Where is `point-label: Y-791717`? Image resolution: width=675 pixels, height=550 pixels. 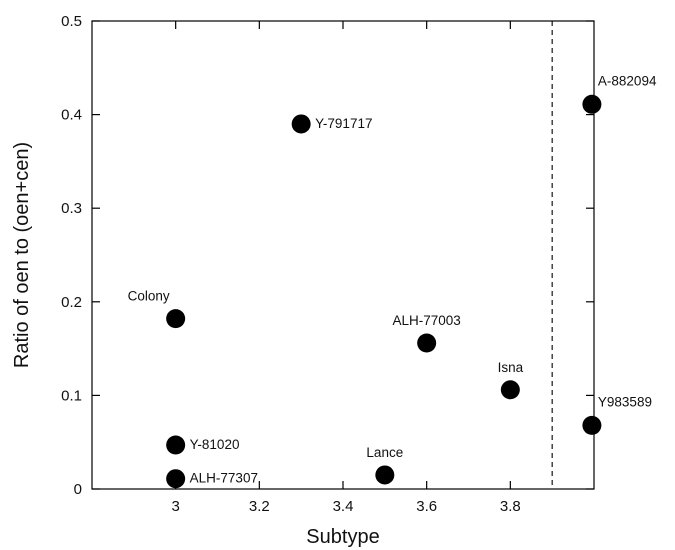 point-label: Y-791717 is located at coordinates (343, 123).